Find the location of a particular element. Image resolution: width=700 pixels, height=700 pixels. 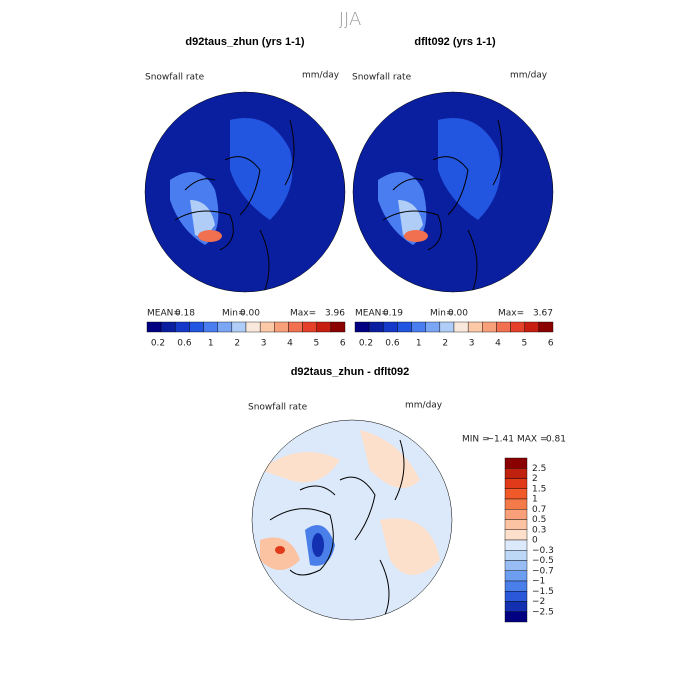

panel-title: dflt092 (yrs 1-1) is located at coordinates (455, 42).